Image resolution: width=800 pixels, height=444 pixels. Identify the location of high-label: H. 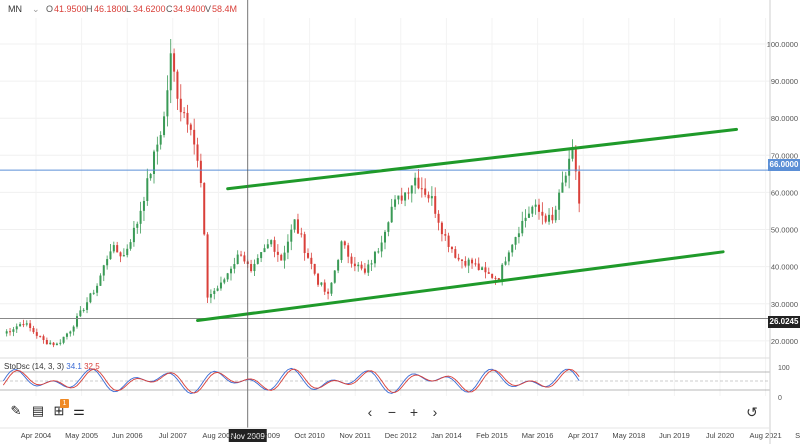
(89, 9).